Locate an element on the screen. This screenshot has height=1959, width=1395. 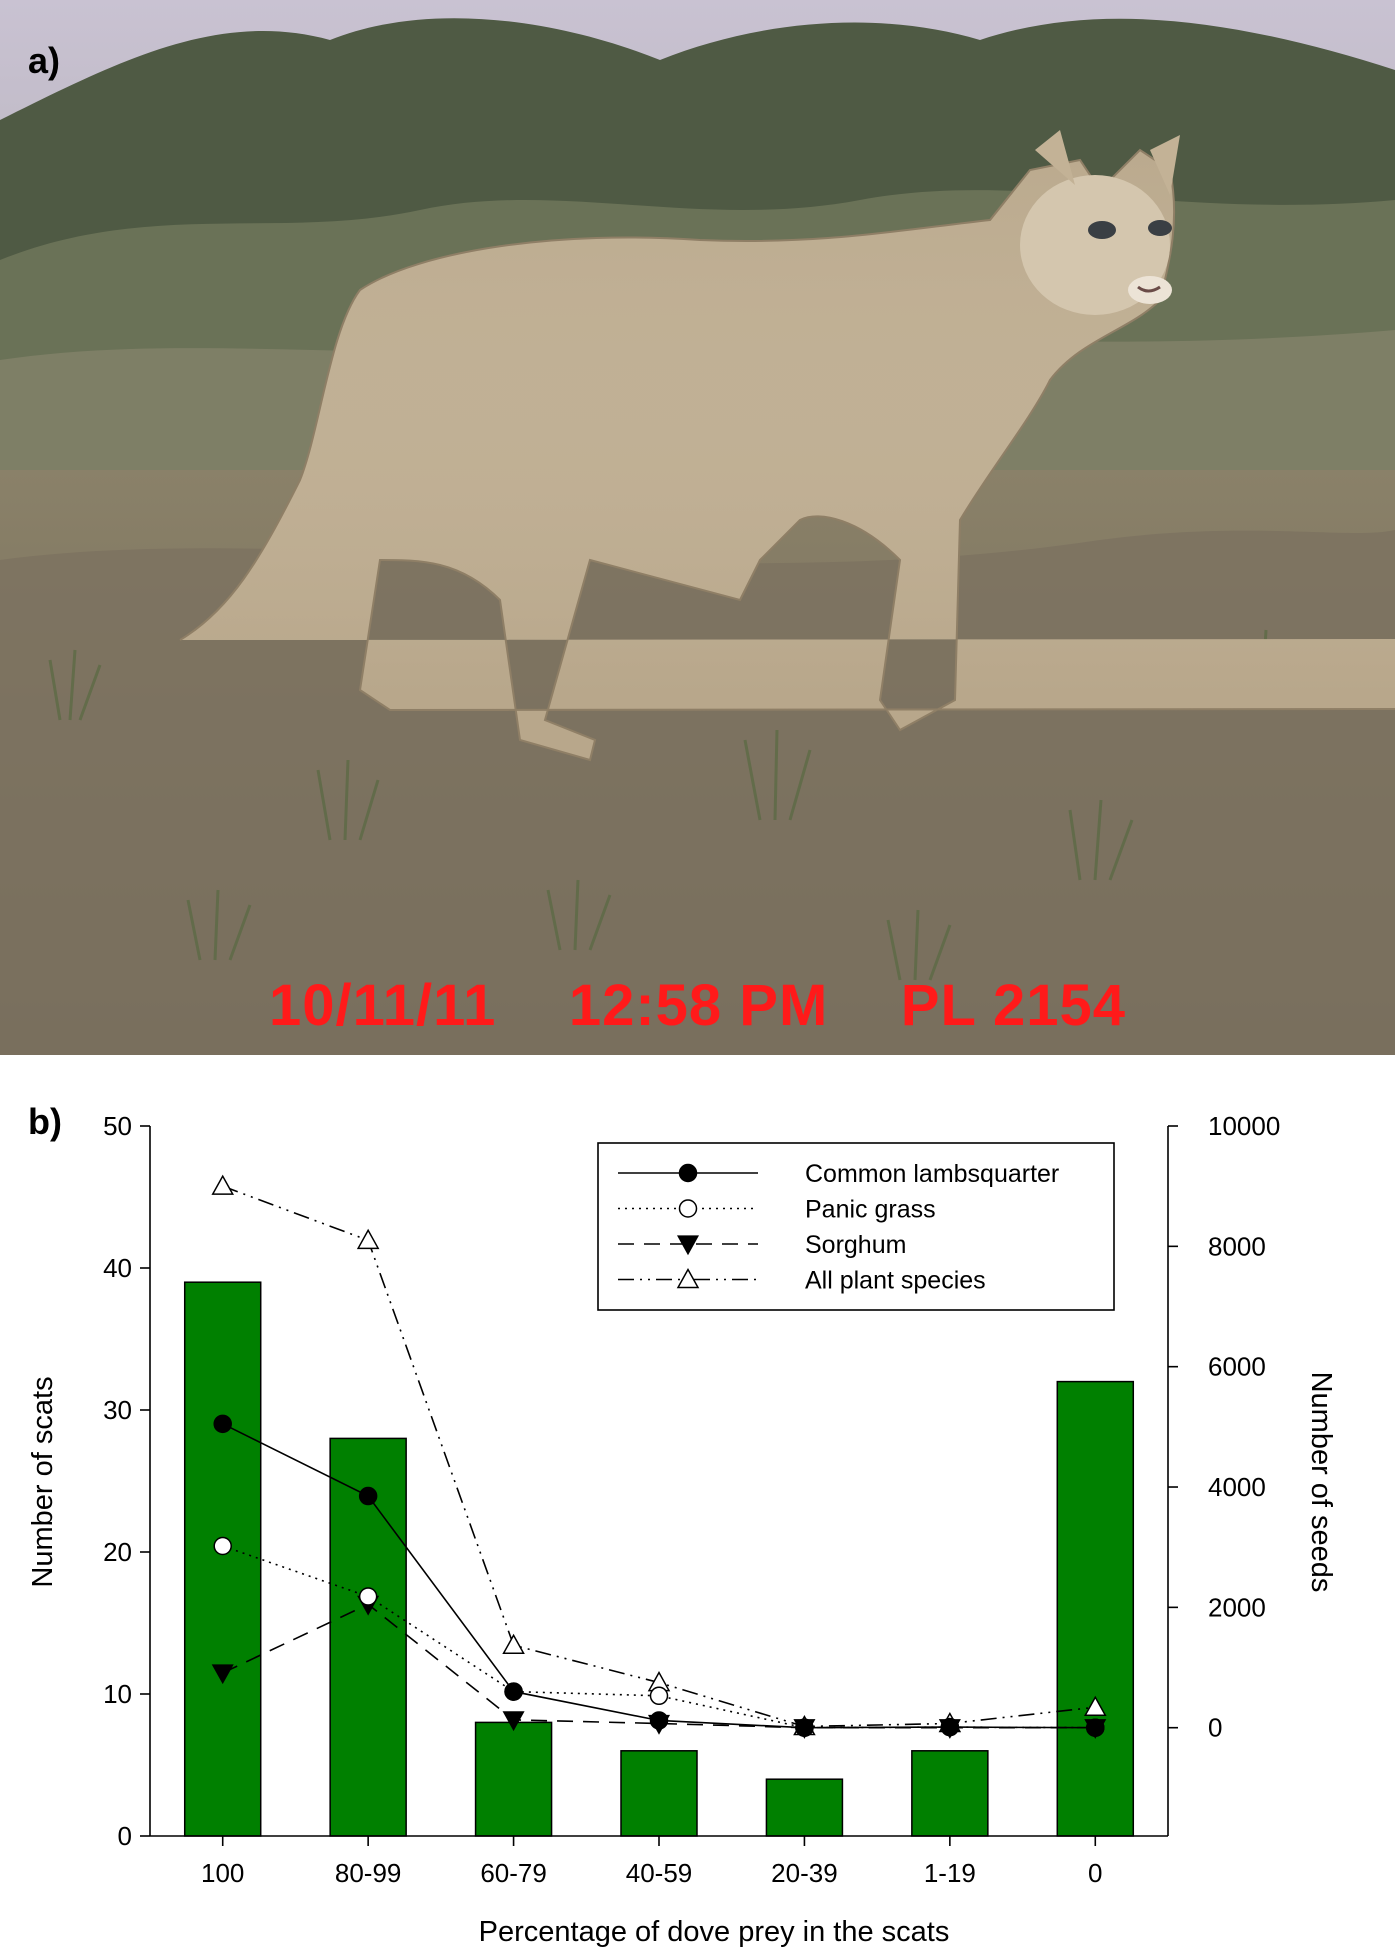
x-tick-label: 20-39 is located at coordinates (804, 1873).